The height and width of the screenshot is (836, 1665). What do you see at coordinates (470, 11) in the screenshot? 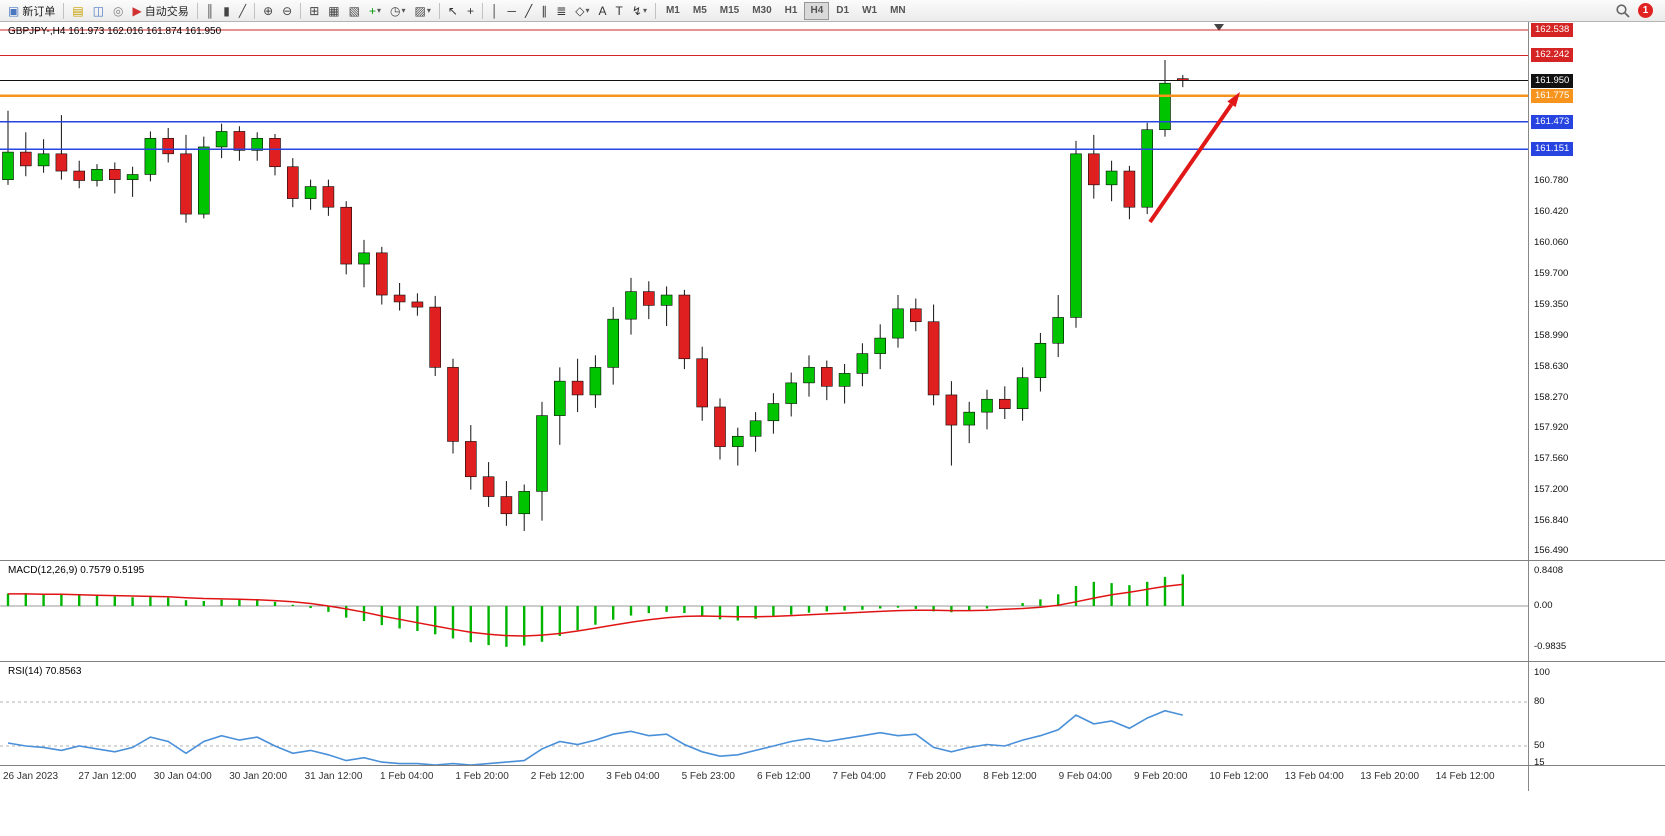
I see `crosshair-button: +` at bounding box center [470, 11].